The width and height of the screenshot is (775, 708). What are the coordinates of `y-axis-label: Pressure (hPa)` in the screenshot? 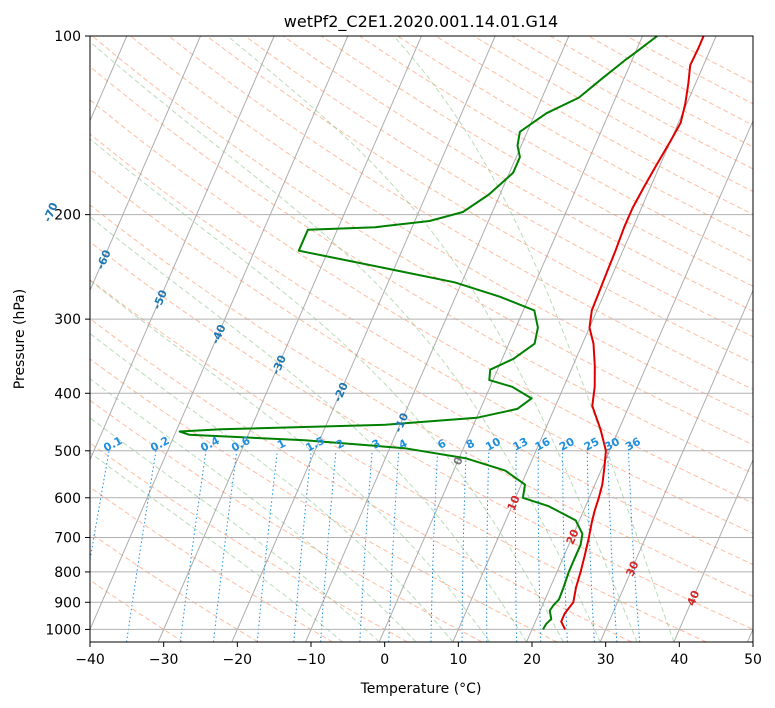 It's located at (20, 339).